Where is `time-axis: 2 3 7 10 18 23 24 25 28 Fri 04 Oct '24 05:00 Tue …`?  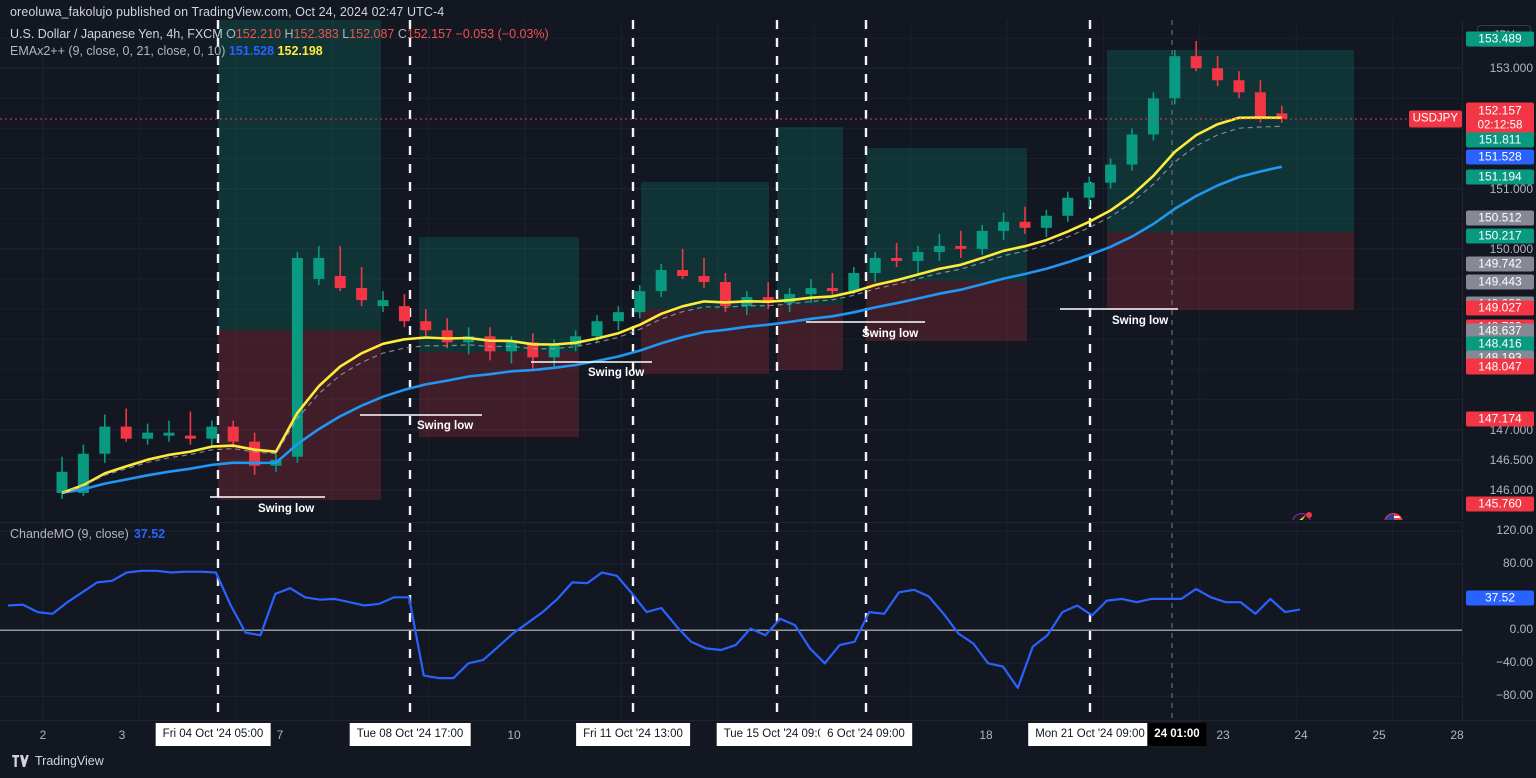
time-axis: 2 3 7 10 18 23 24 25 28 Fri 04 Oct '24 05:00 Tue … is located at coordinates (768, 734).